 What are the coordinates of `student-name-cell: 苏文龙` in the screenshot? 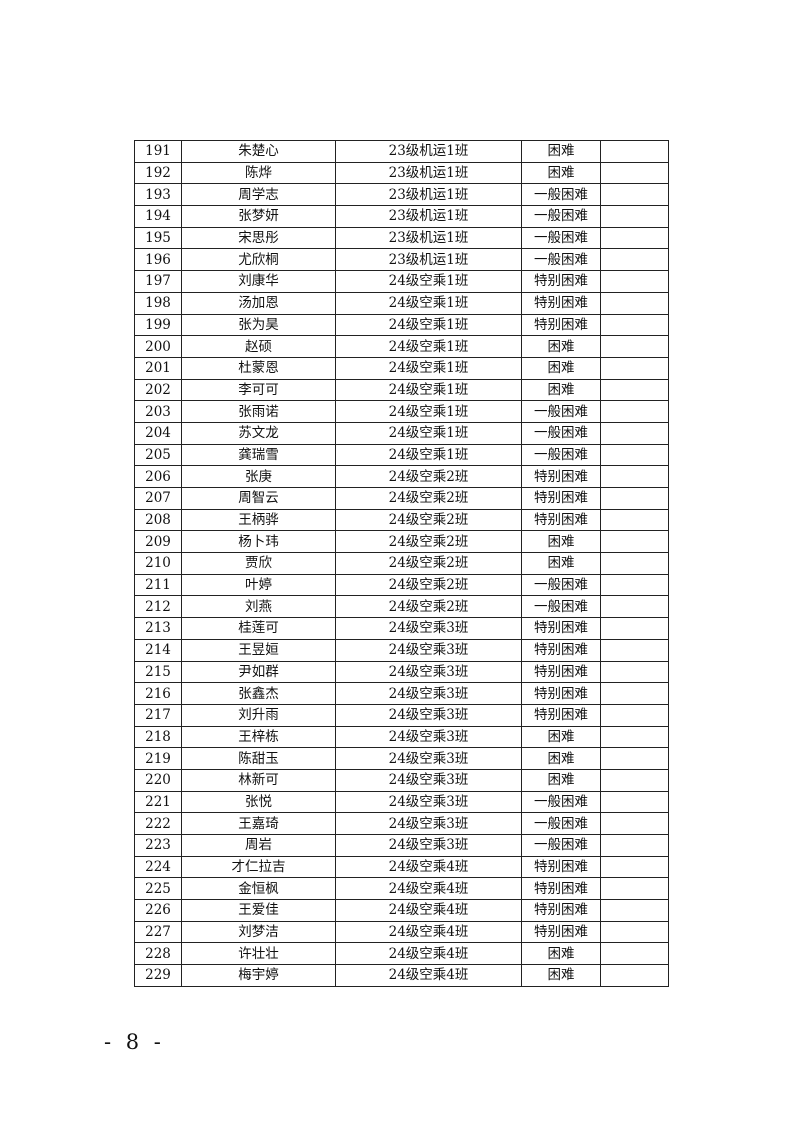 It's located at (258, 433).